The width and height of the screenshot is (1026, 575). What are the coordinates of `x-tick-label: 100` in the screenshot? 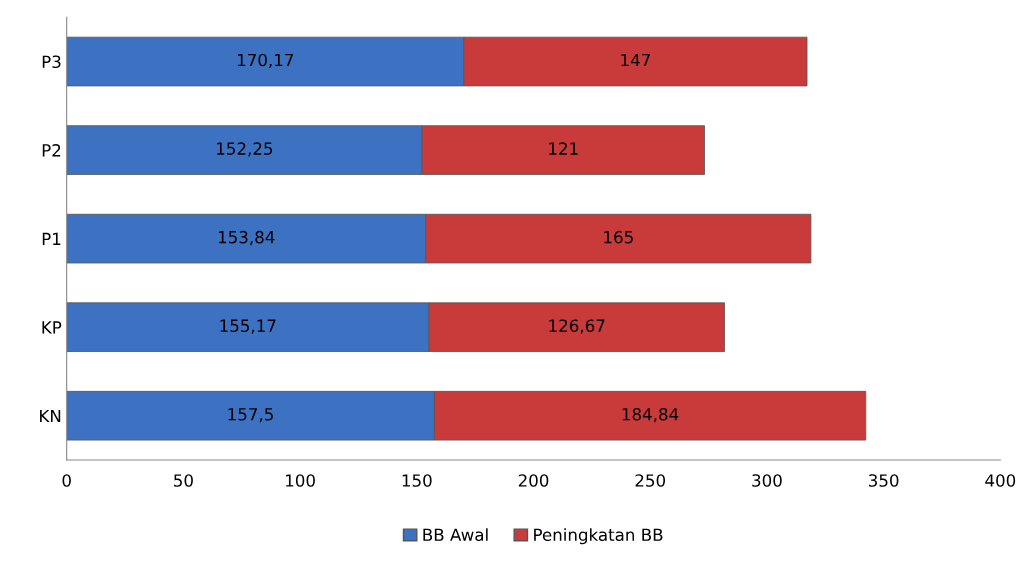 It's located at (300, 480).